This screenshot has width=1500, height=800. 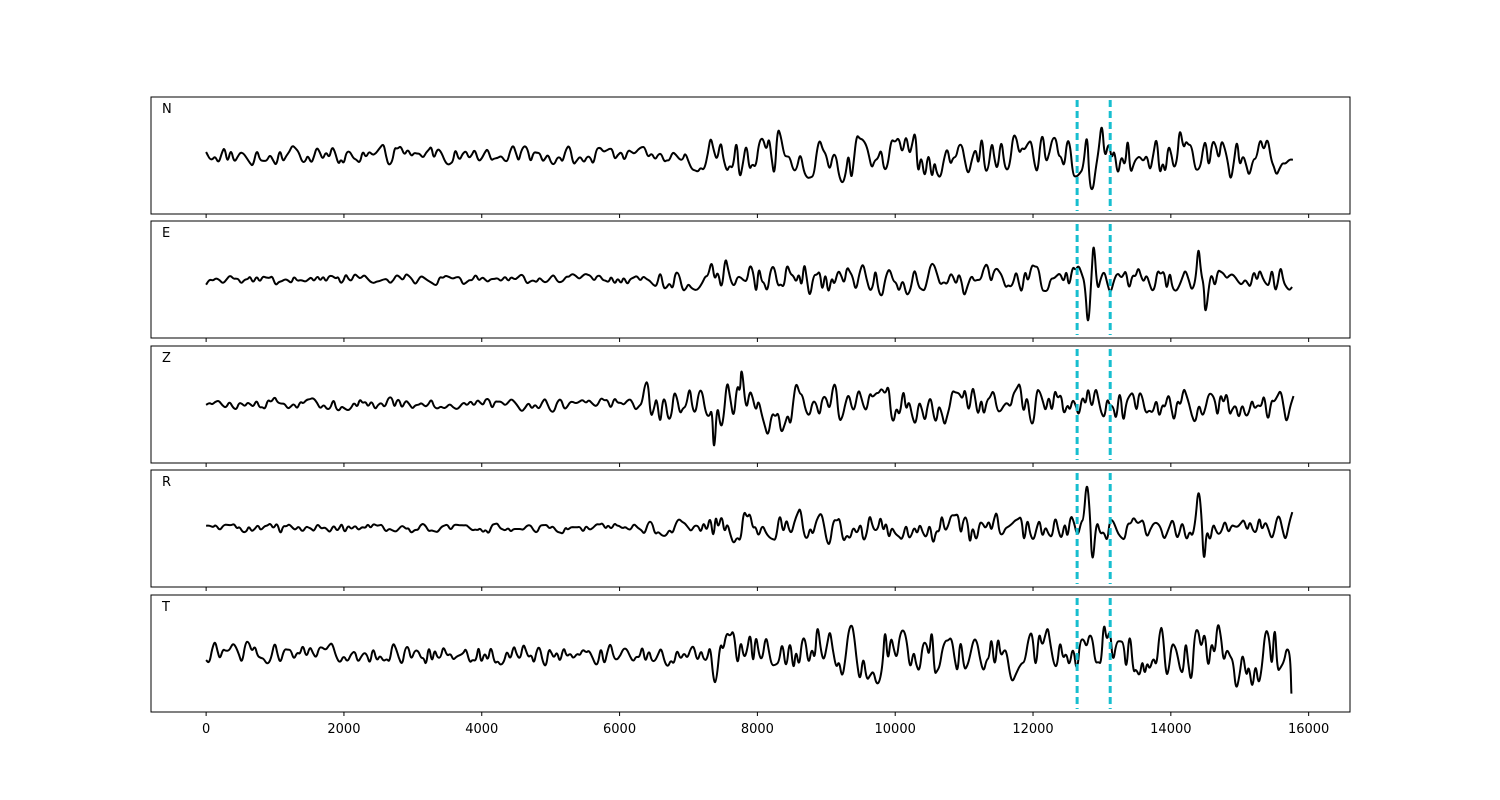 I want to click on channel-label-z: Z, so click(x=166, y=358).